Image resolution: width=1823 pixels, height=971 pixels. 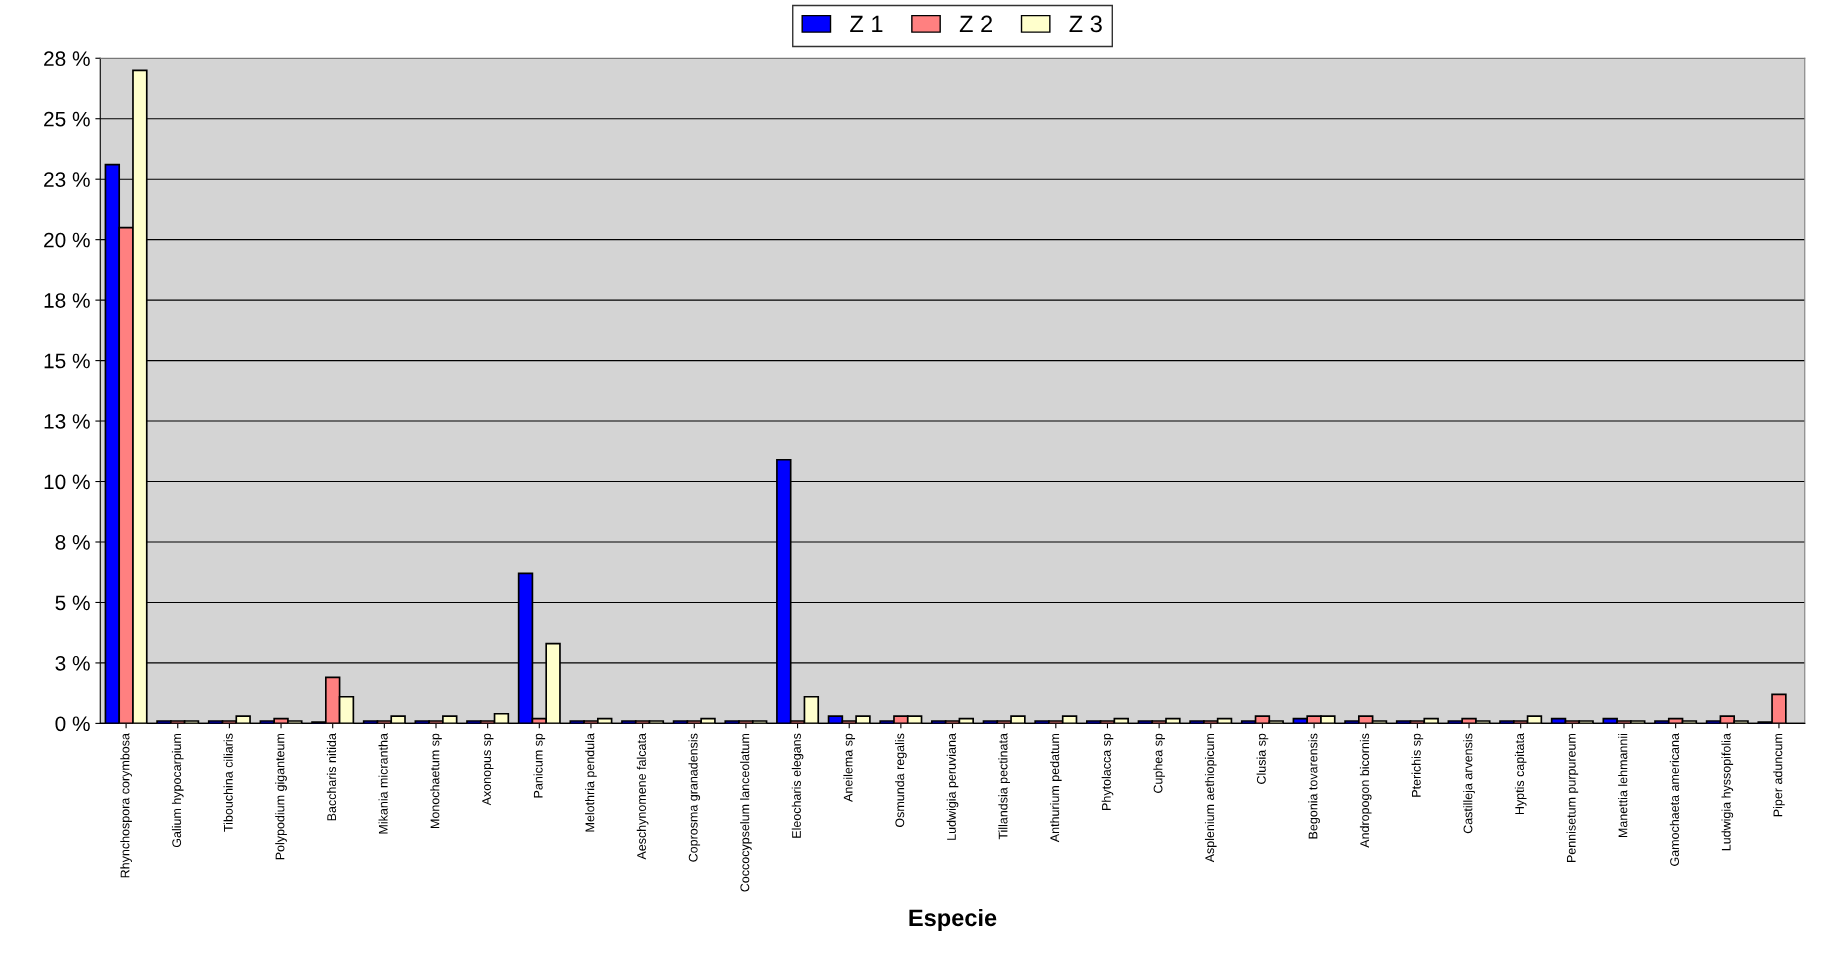 I want to click on y-tick-label: 25 %, so click(x=67, y=119).